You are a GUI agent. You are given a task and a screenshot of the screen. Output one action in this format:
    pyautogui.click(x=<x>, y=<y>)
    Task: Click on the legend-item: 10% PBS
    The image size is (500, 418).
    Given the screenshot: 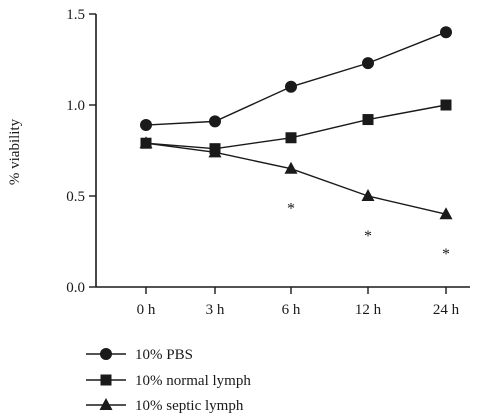 What is the action you would take?
    pyautogui.click(x=139, y=355)
    